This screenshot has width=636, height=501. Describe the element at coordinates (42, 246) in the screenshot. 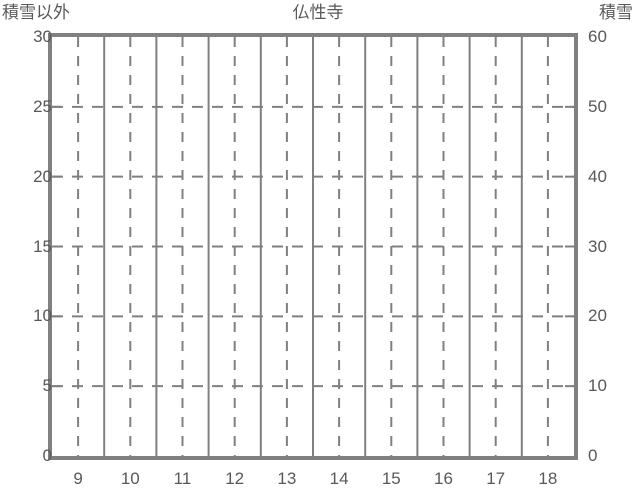

I see `left-tick-15: 15` at that location.